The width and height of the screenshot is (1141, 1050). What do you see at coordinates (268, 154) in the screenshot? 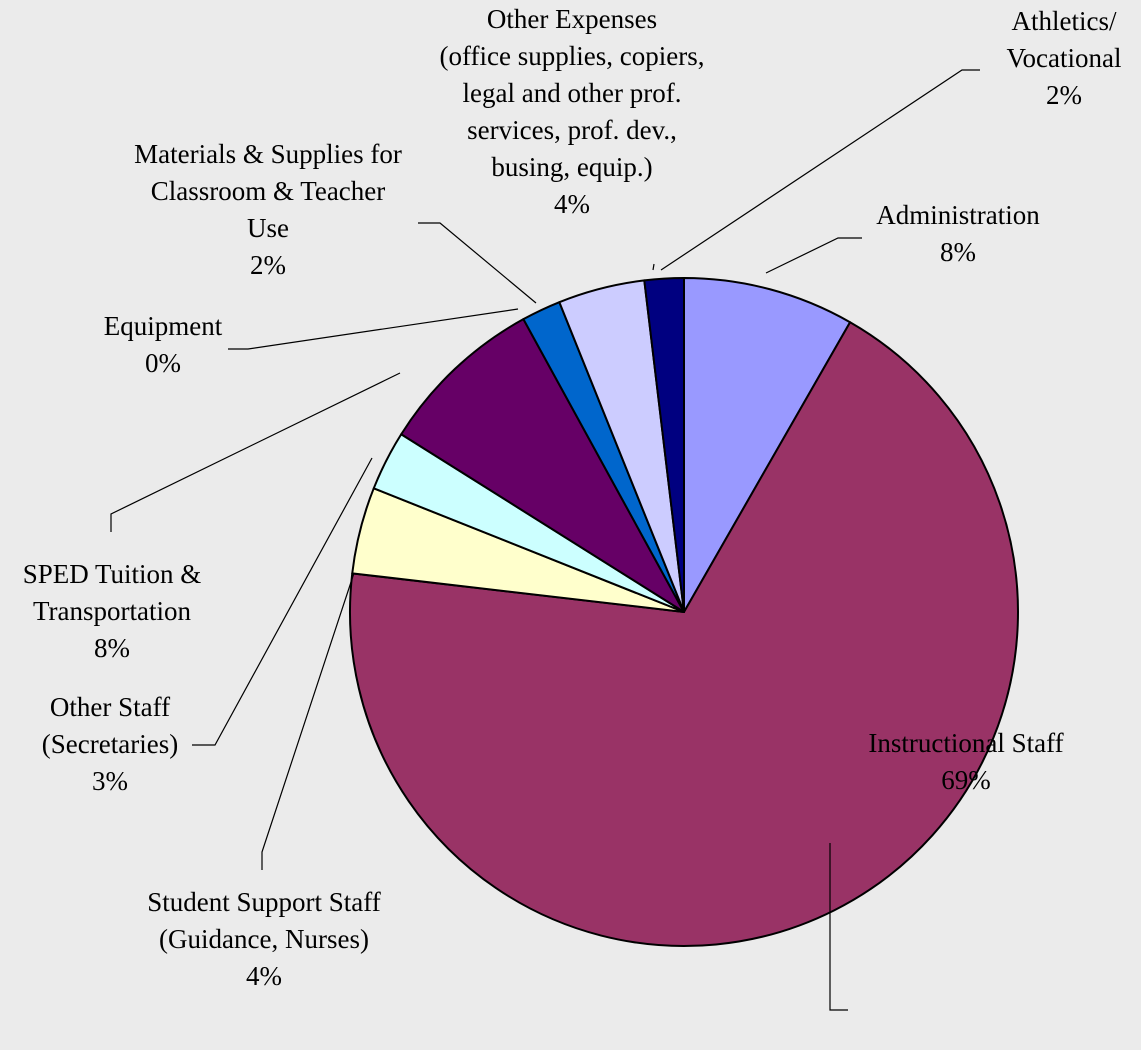
I see `category-label-materials-supplies: Materials & Supplies for` at bounding box center [268, 154].